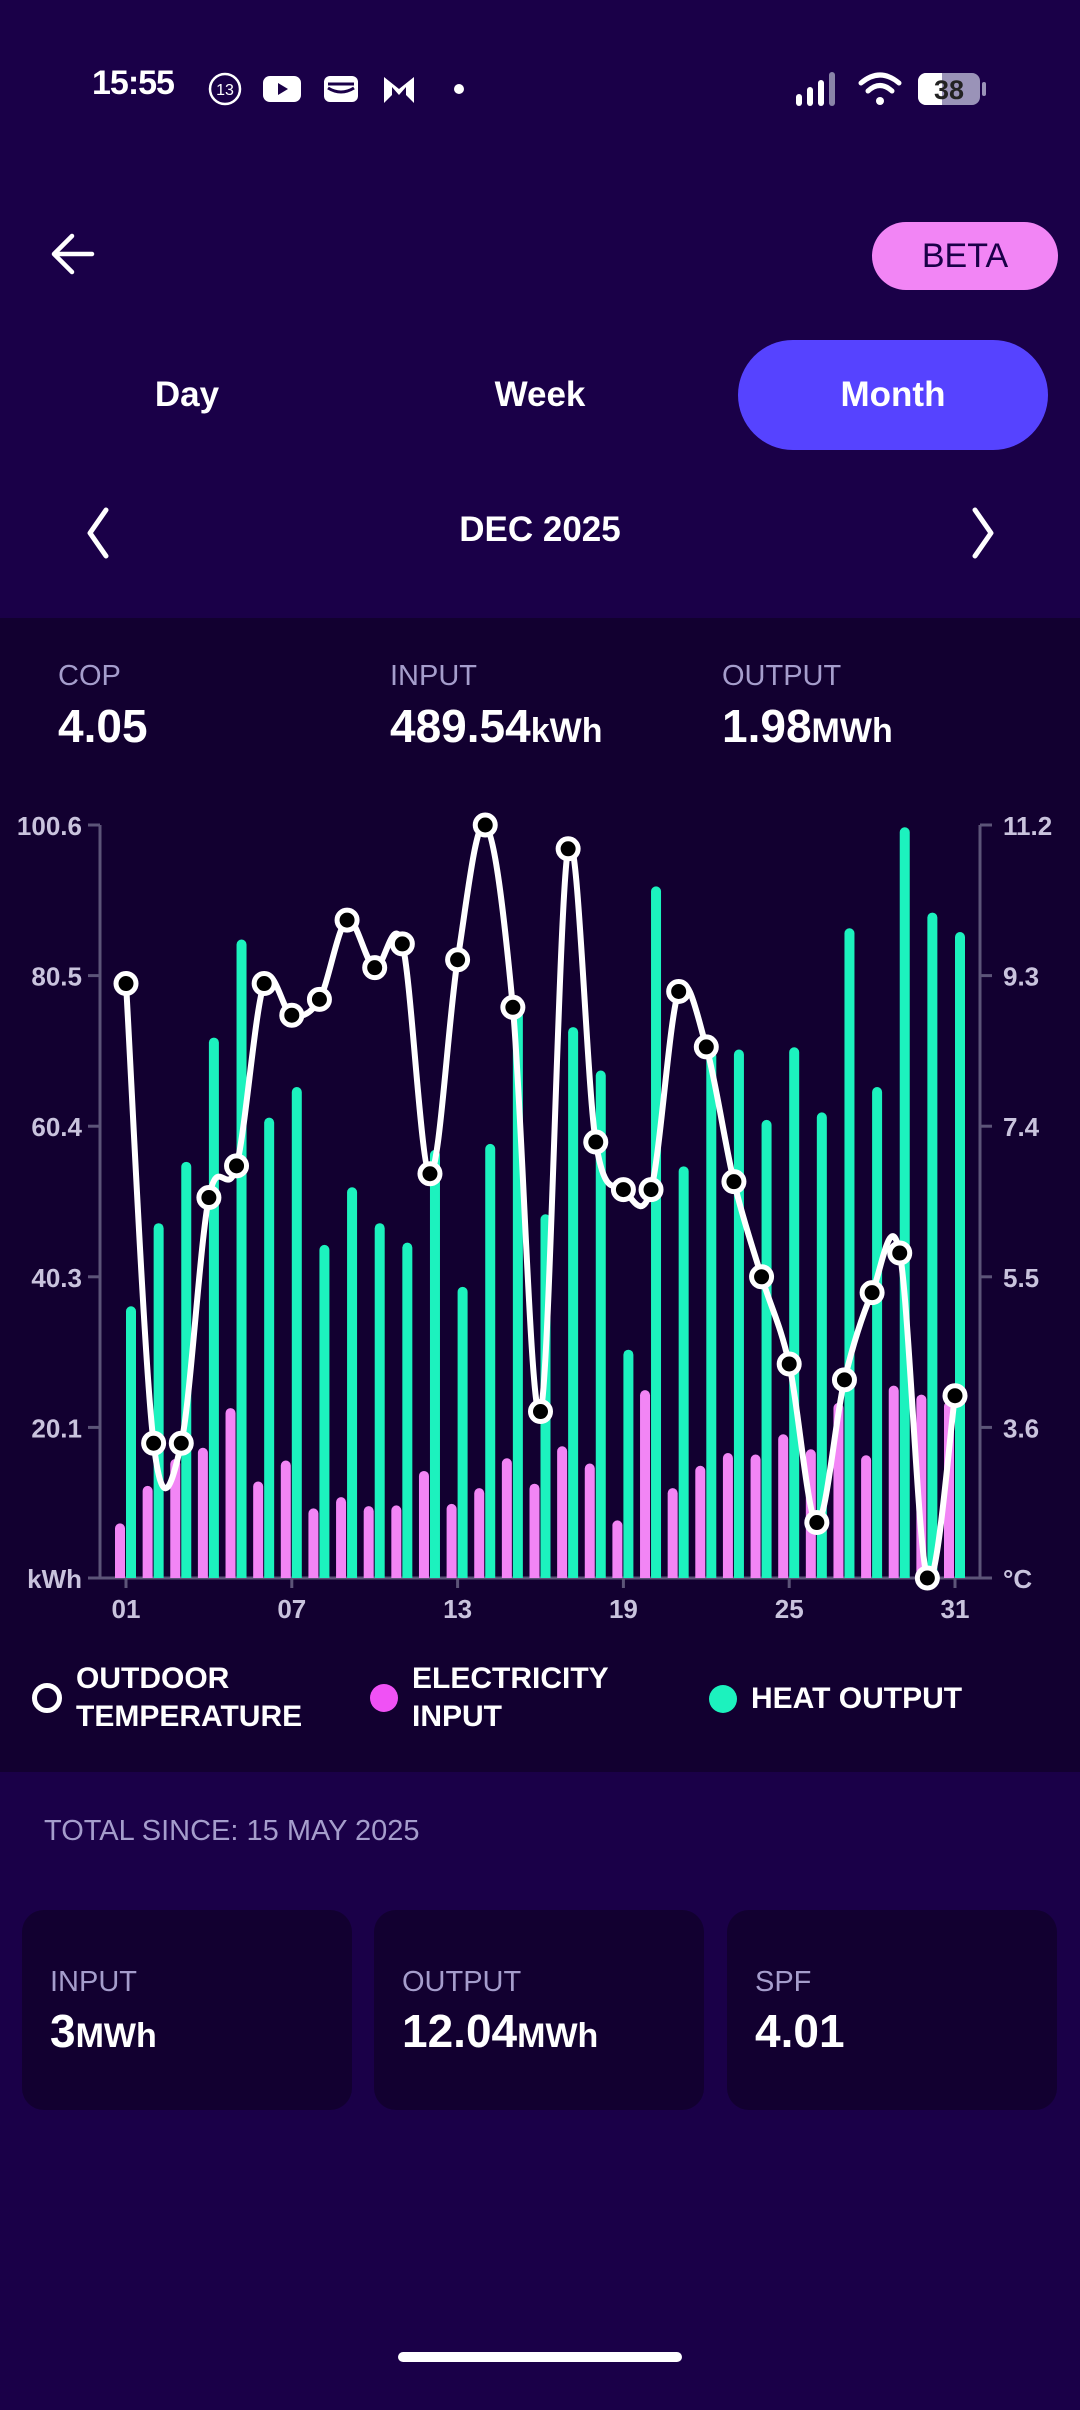  What do you see at coordinates (496, 706) in the screenshot?
I see `summary-input: INPUT 489.54kWh` at bounding box center [496, 706].